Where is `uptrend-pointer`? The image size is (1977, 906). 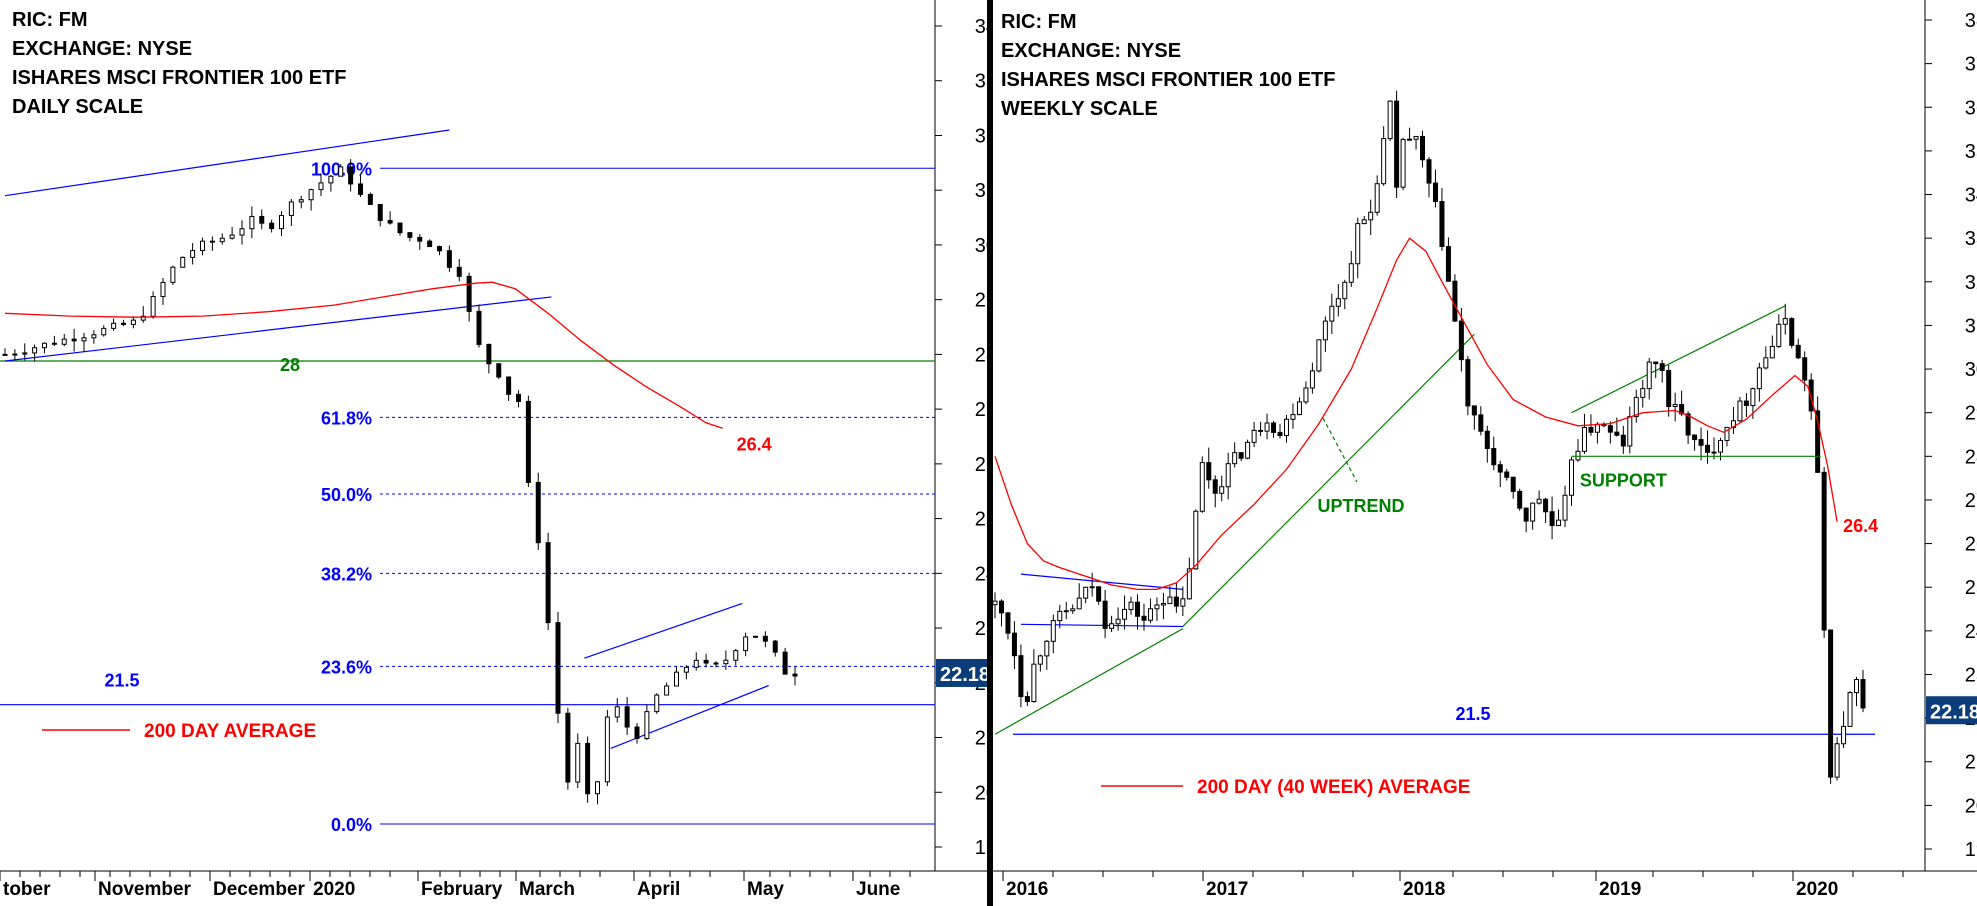
uptrend-pointer is located at coordinates (1340, 450).